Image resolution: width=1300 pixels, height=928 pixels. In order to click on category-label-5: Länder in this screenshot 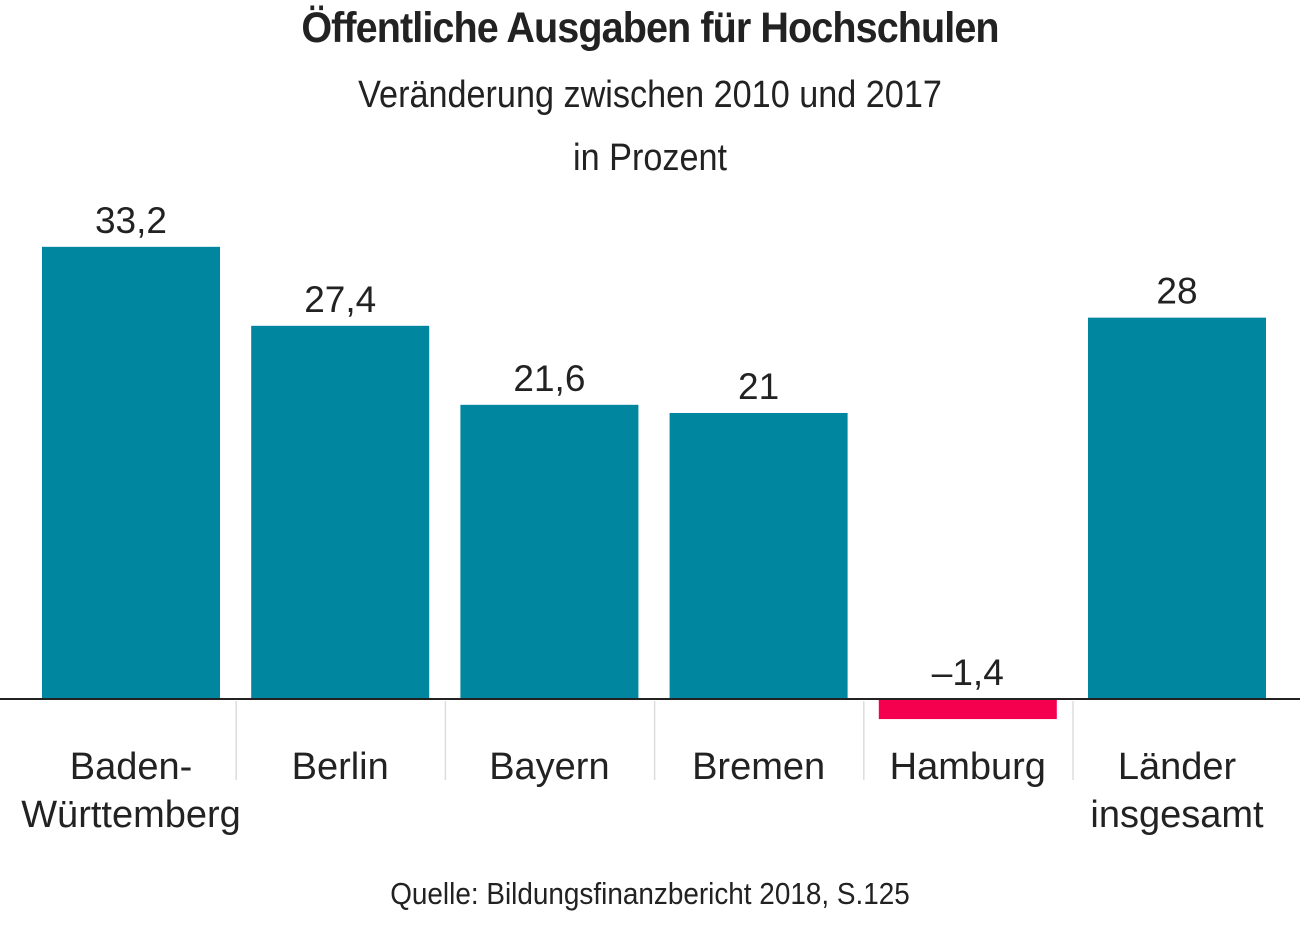, I will do `click(1177, 767)`.